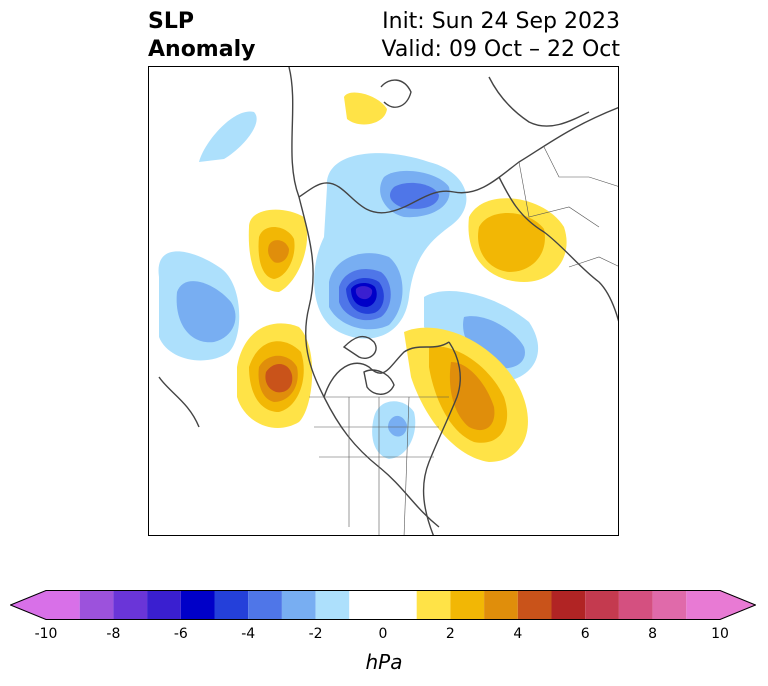 The width and height of the screenshot is (768, 686). What do you see at coordinates (517, 240) in the screenshot?
I see `anomaly-east-siberia-high` at bounding box center [517, 240].